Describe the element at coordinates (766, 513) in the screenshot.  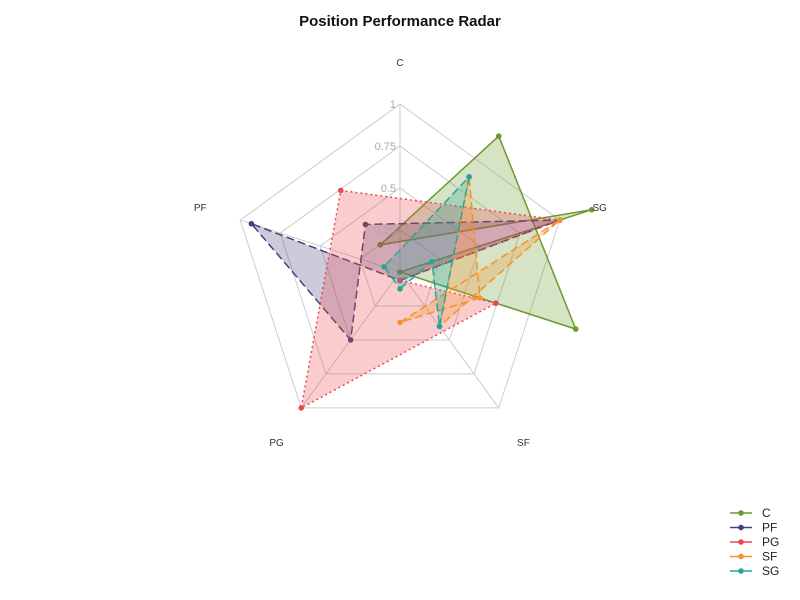
I see `legend-label: C` at that location.